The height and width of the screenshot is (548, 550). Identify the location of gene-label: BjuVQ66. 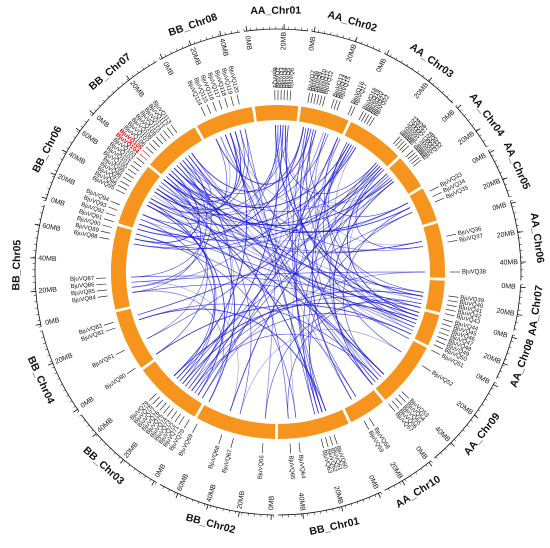
(261, 466).